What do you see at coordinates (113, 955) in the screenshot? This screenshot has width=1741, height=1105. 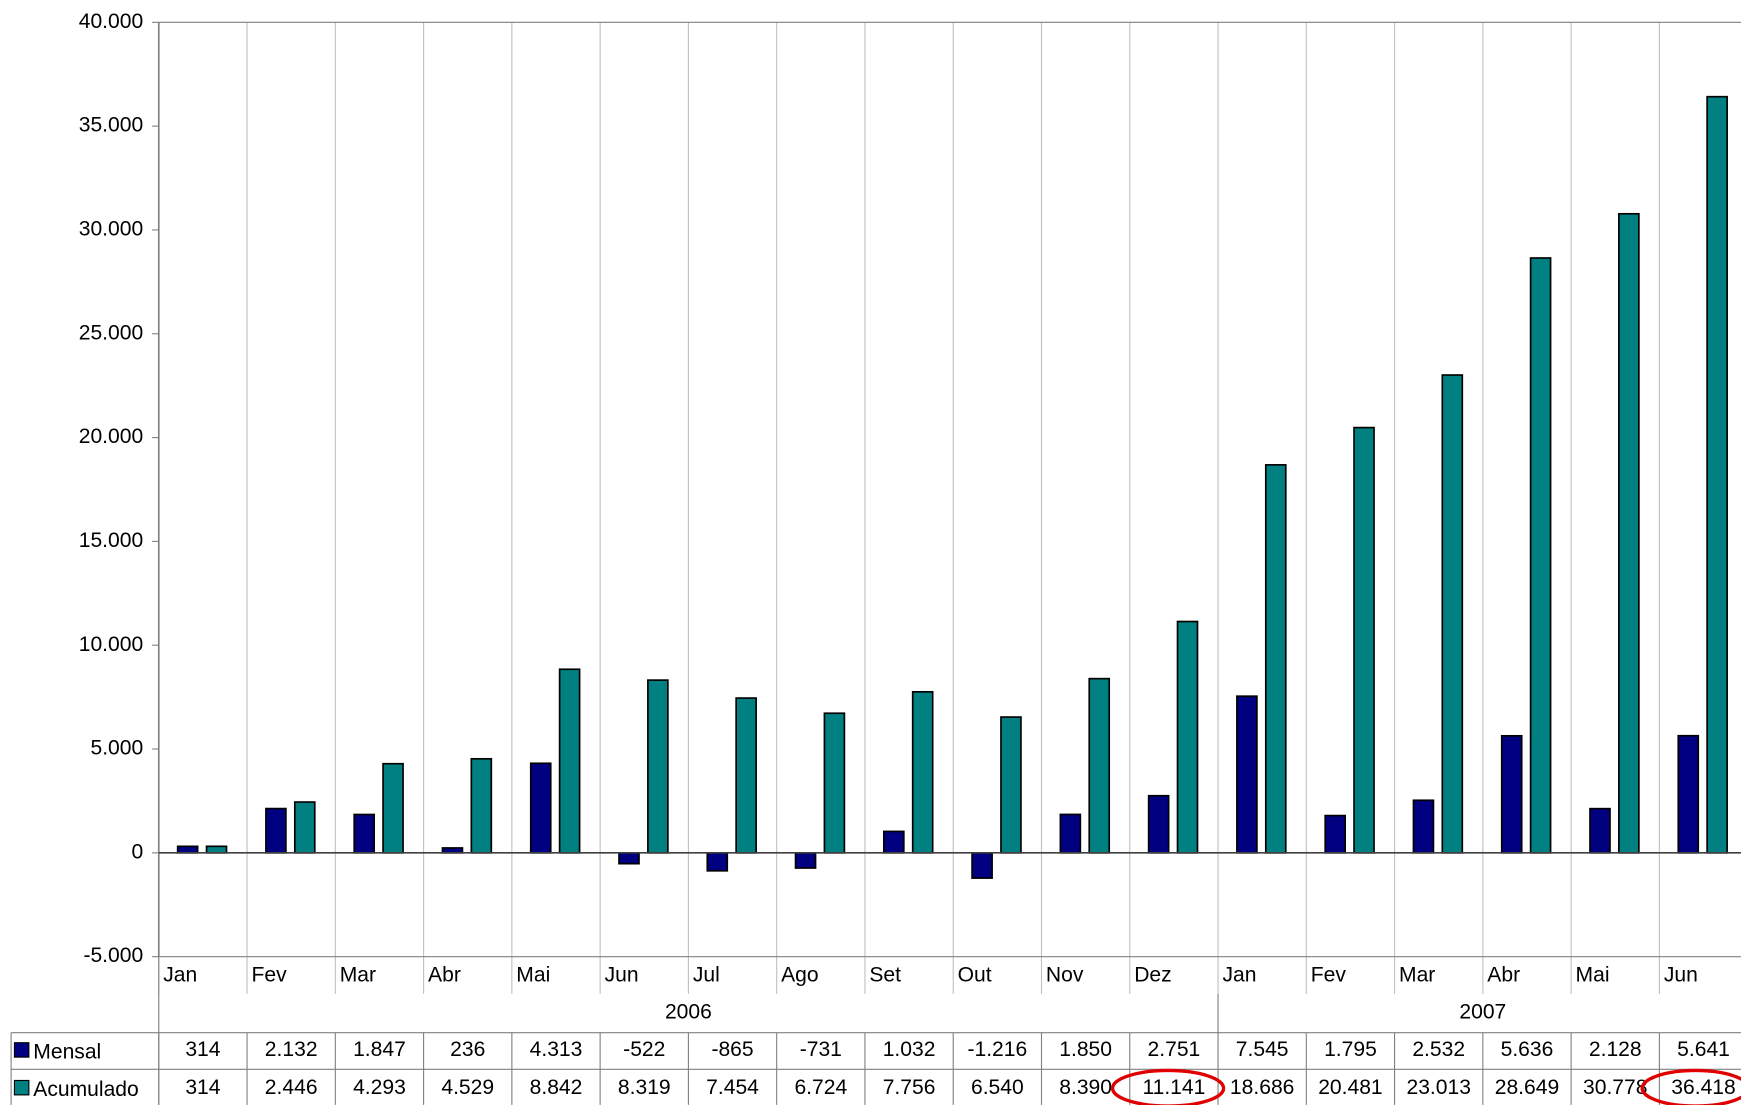 I see `y-tick-label: -5.000` at bounding box center [113, 955].